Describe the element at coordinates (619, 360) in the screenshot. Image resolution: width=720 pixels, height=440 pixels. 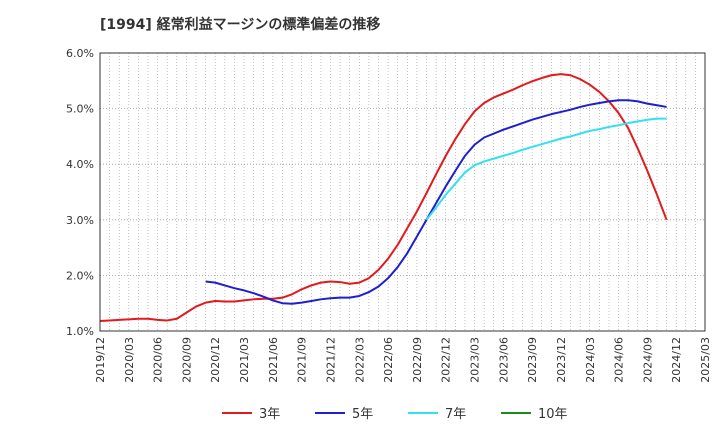
I see `x-tick-label: 2024/06` at that location.